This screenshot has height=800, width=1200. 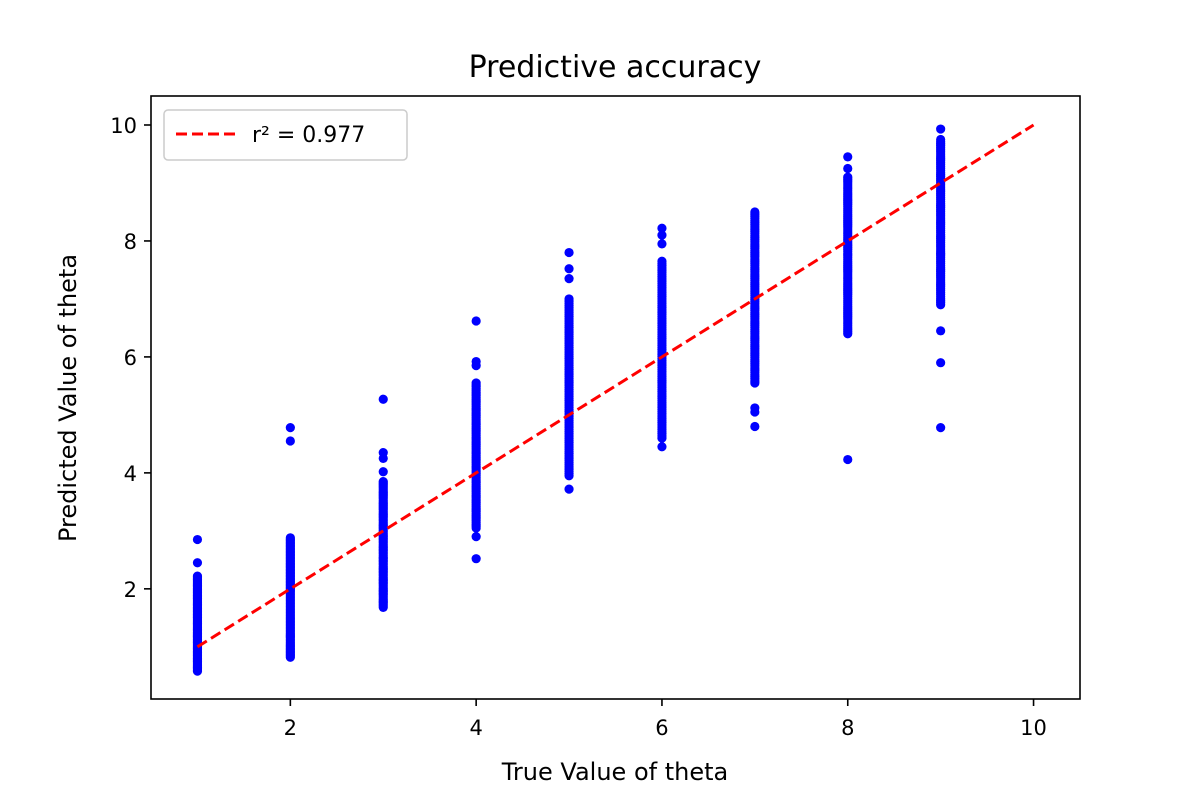 I want to click on legend-label-fit-line: r² = 0.977, so click(x=308, y=135).